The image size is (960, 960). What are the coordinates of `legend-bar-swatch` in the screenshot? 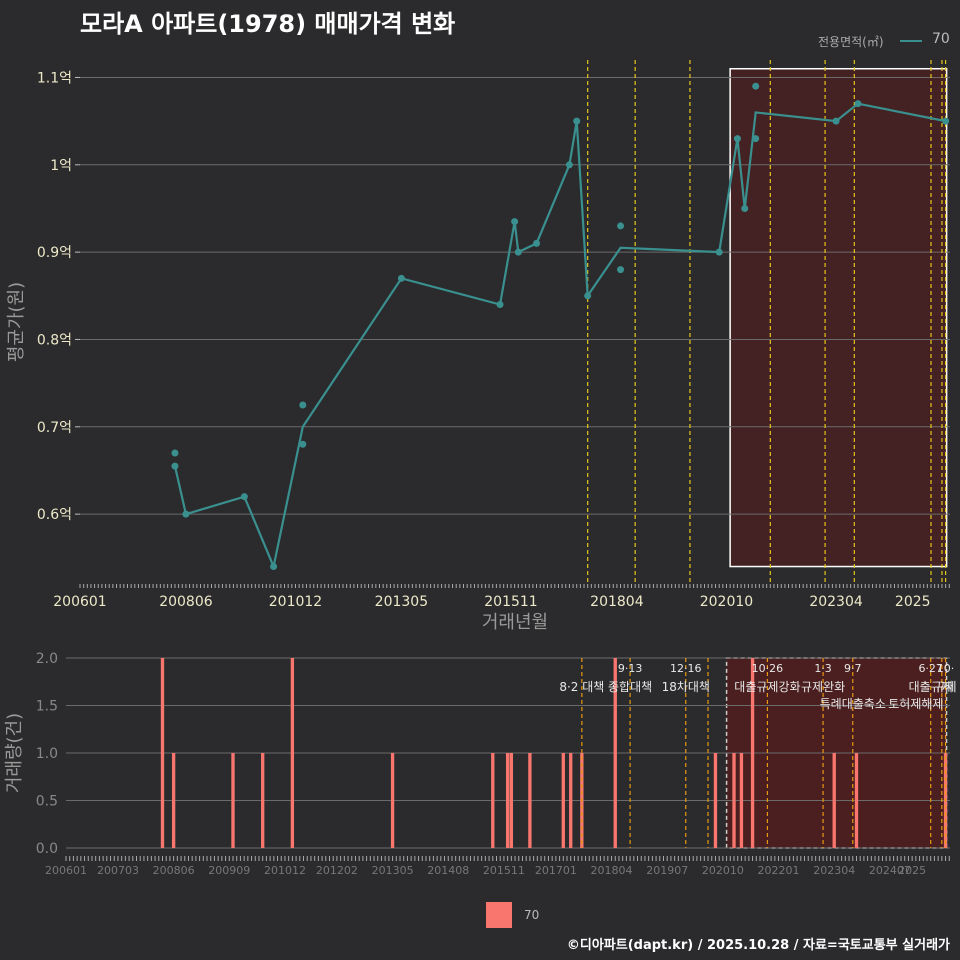 It's located at (499, 915).